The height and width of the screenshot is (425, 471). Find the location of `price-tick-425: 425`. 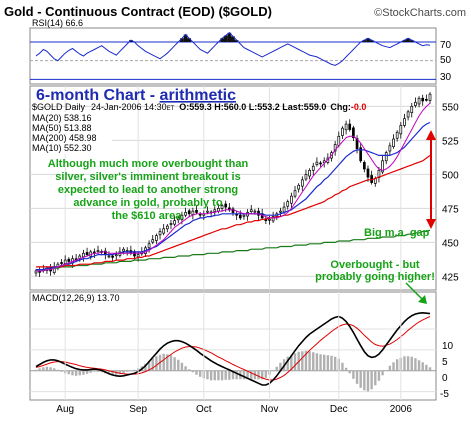

price-tick-425: 425 is located at coordinates (450, 277).